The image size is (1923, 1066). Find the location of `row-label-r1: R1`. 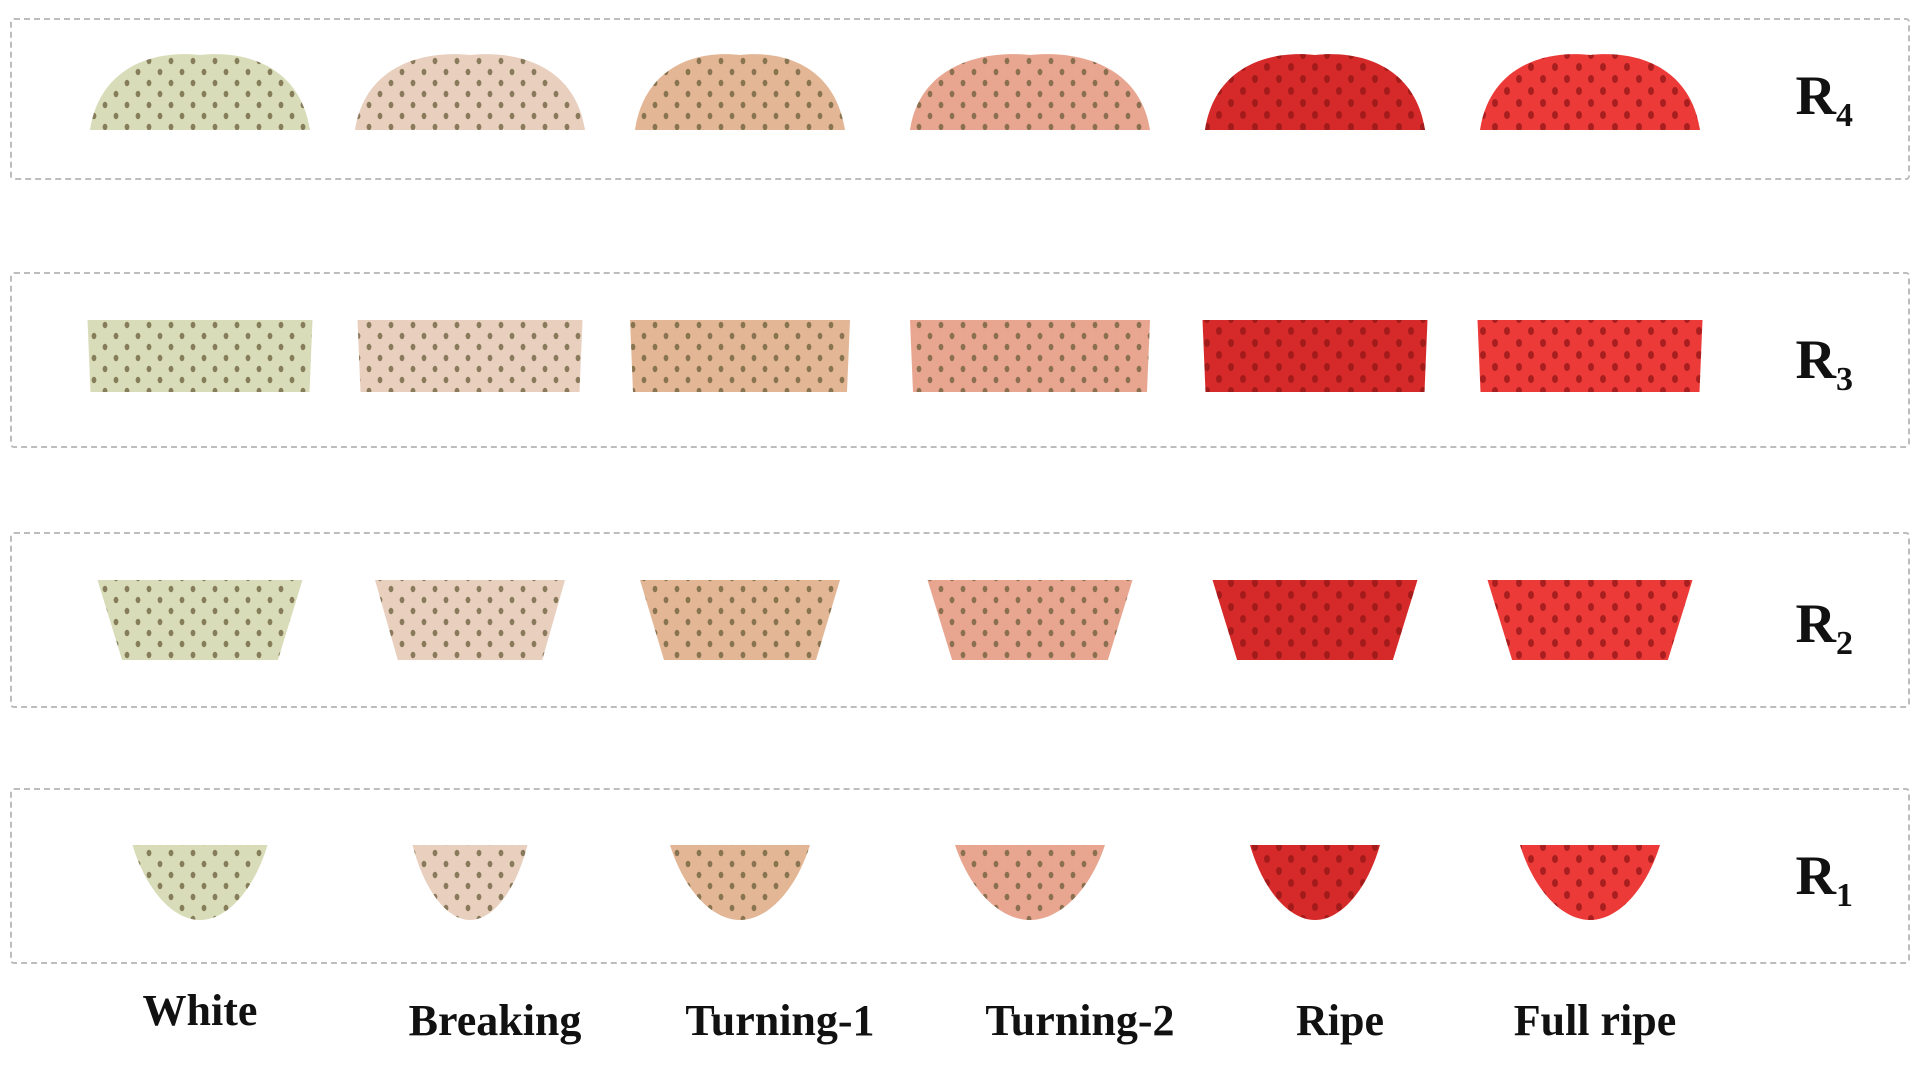

row-label-r1: R1 is located at coordinates (1824, 879).